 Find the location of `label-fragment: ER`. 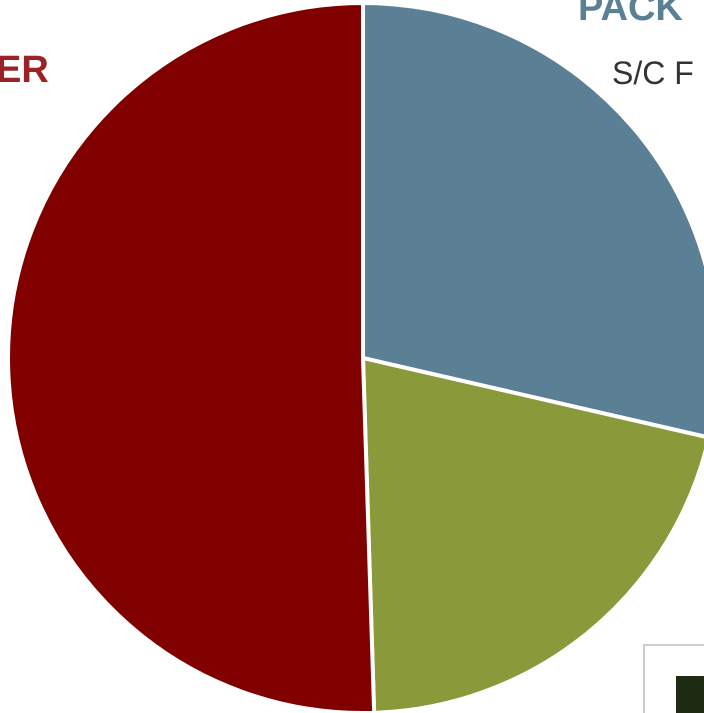

label-fragment: ER is located at coordinates (24, 70).